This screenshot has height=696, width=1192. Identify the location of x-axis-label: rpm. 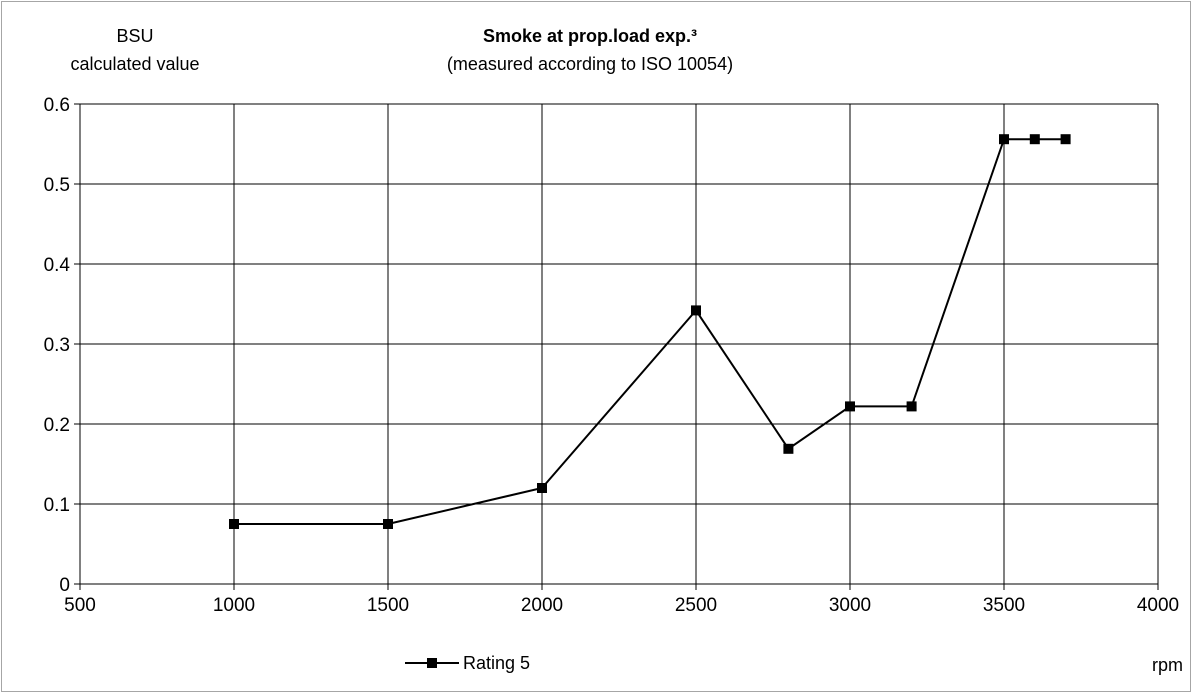
(1167, 665).